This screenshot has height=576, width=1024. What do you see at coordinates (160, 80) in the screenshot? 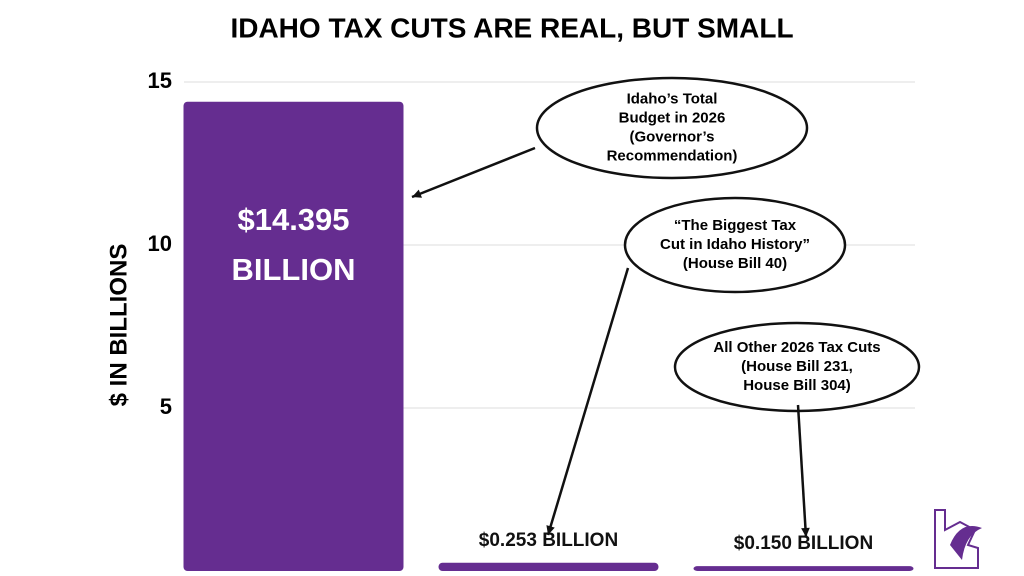
I see `y-tick-label: 15` at bounding box center [160, 80].